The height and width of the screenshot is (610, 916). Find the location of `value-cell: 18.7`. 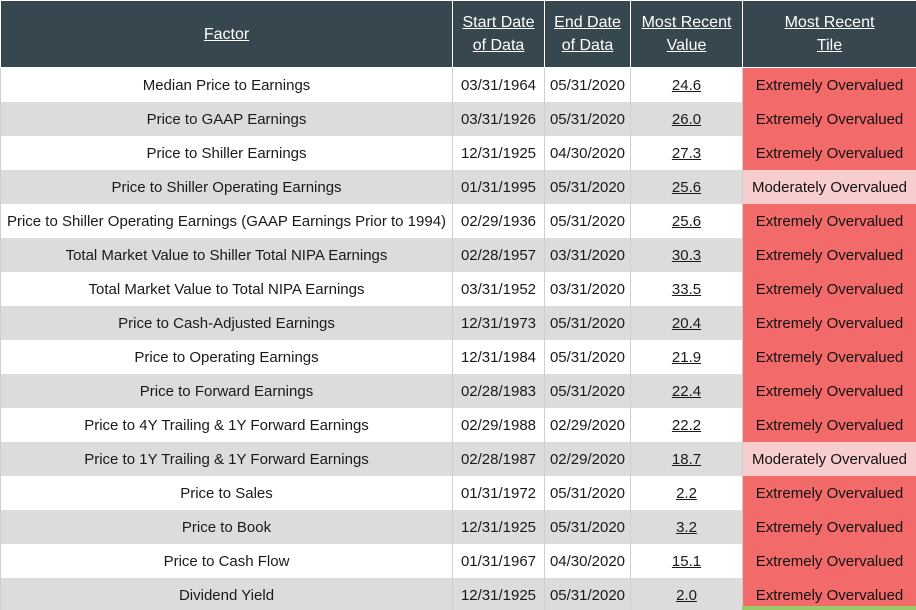

value-cell: 18.7 is located at coordinates (686, 459).